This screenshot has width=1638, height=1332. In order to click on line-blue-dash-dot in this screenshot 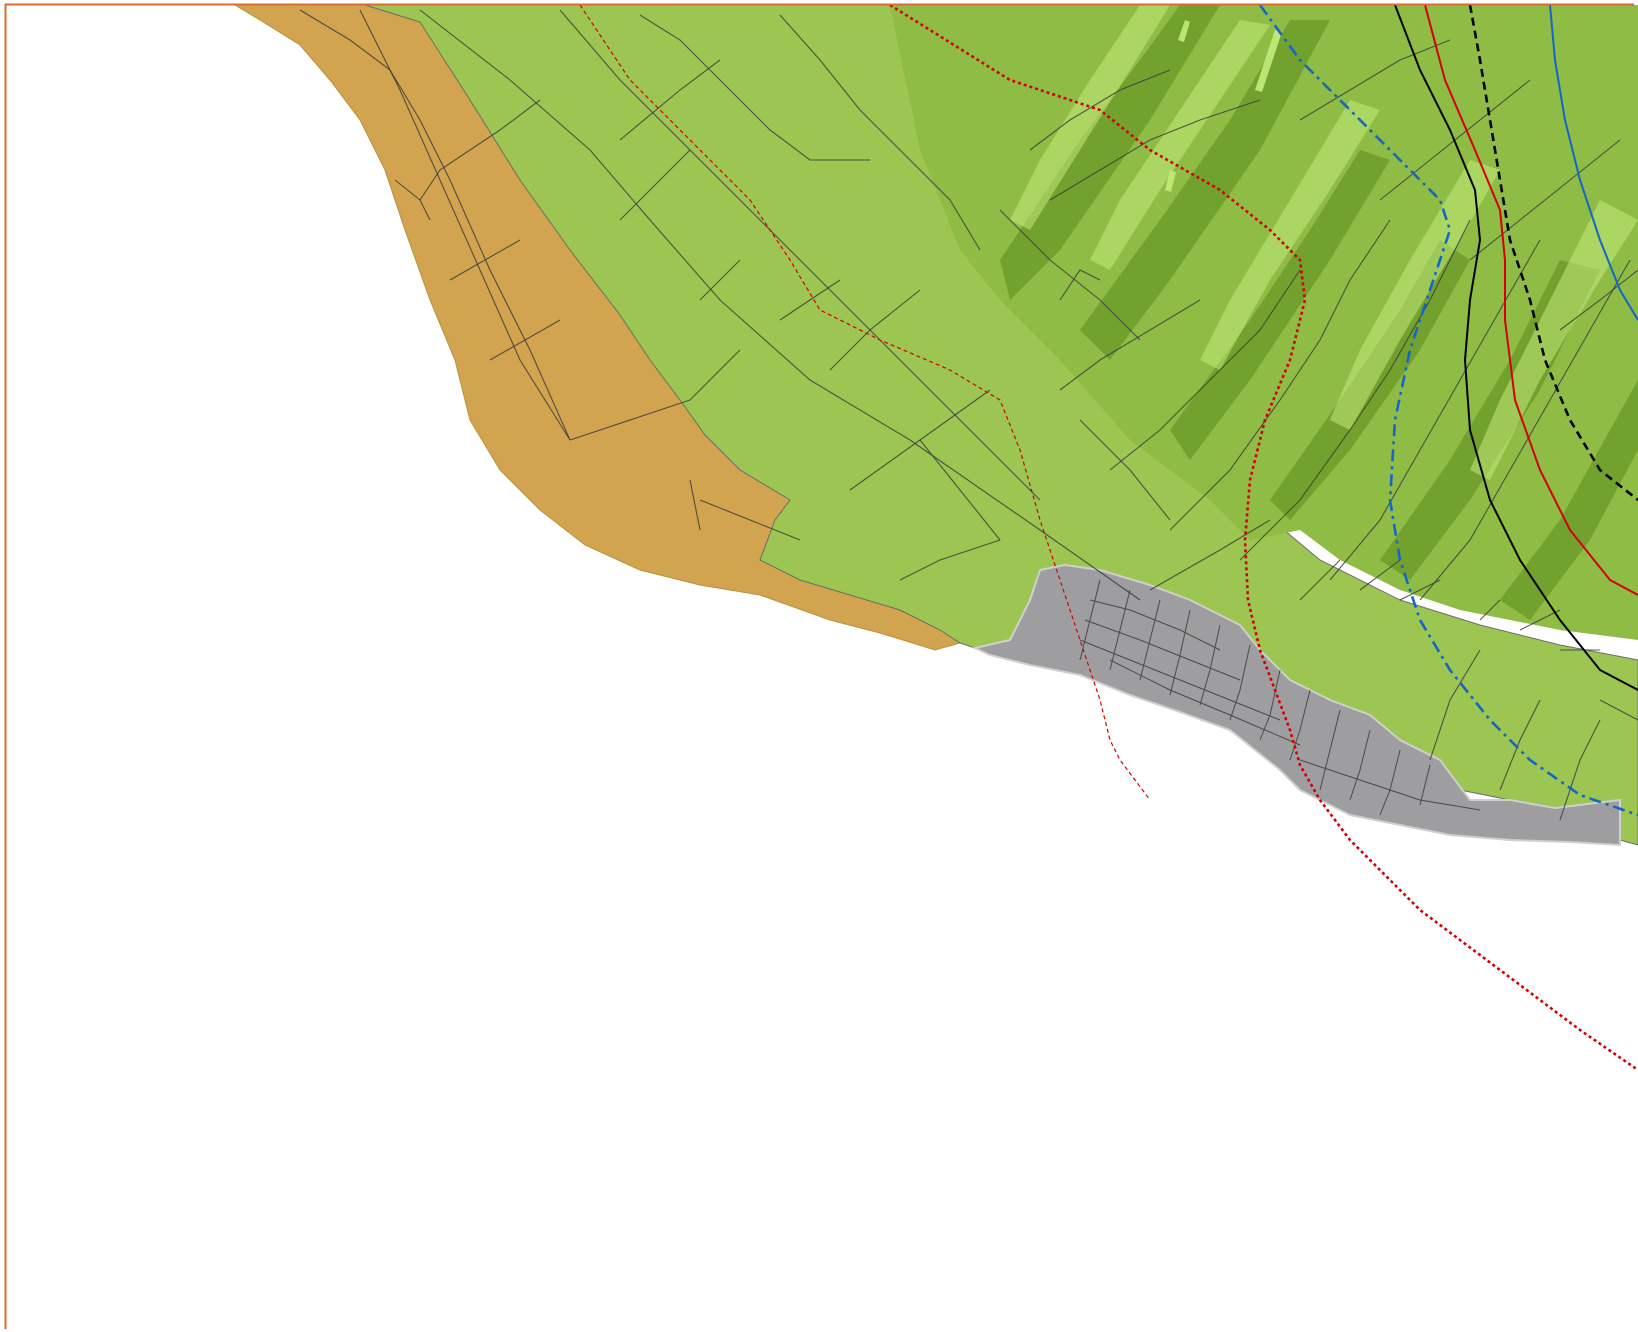, I will do `click(1448, 410)`.